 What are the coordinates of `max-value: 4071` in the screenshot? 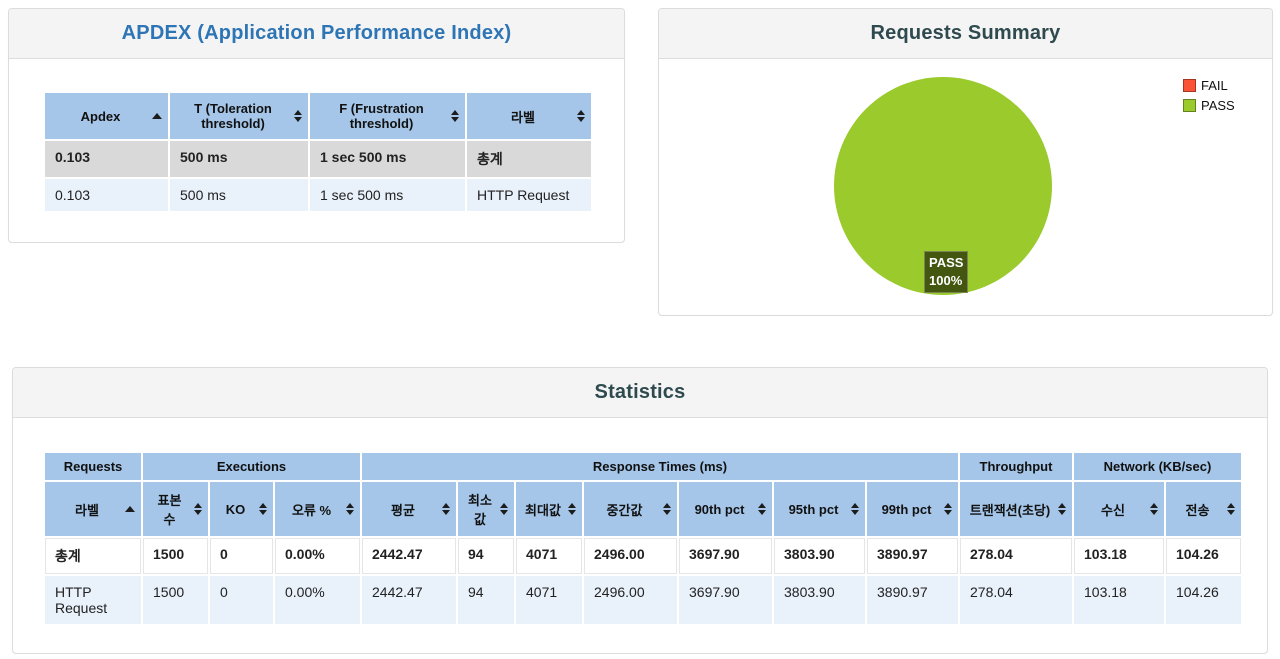 It's located at (549, 556).